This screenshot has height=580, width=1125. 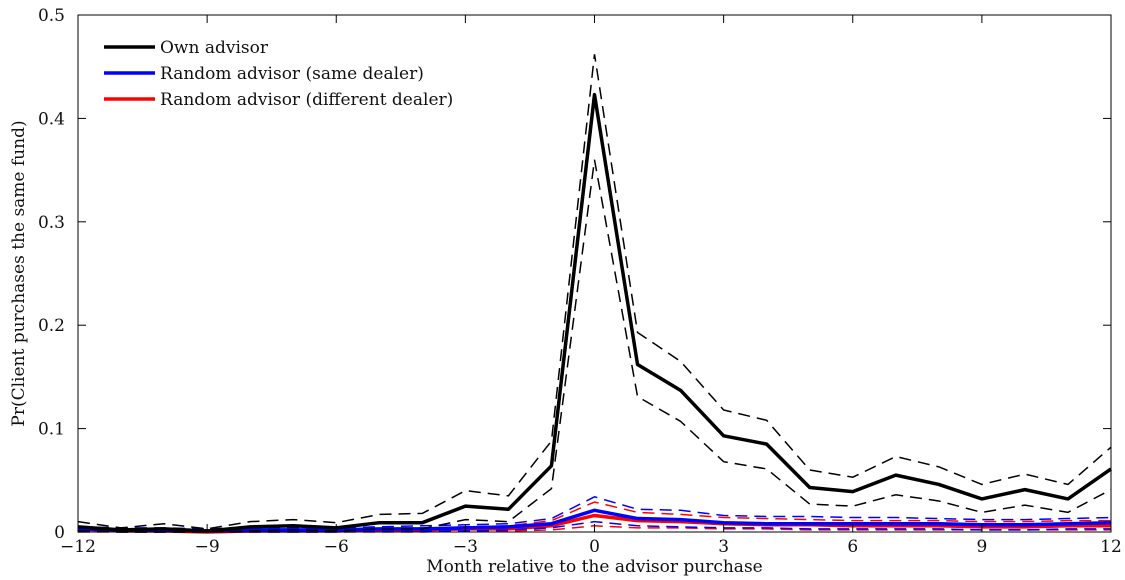 What do you see at coordinates (51, 326) in the screenshot?
I see `y-tick-label: 0.2` at bounding box center [51, 326].